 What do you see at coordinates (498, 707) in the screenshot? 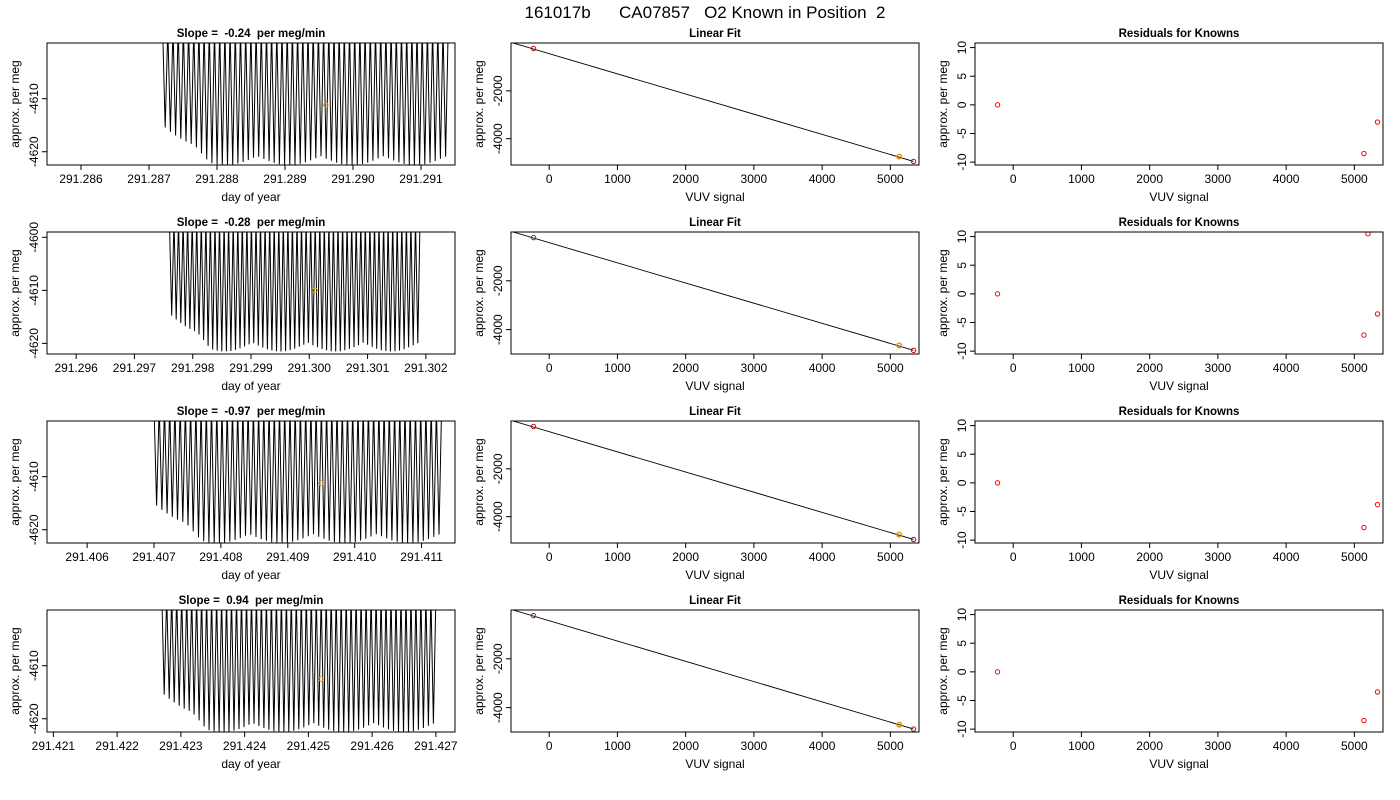
I see `y-tick-label: -4000` at bounding box center [498, 707].